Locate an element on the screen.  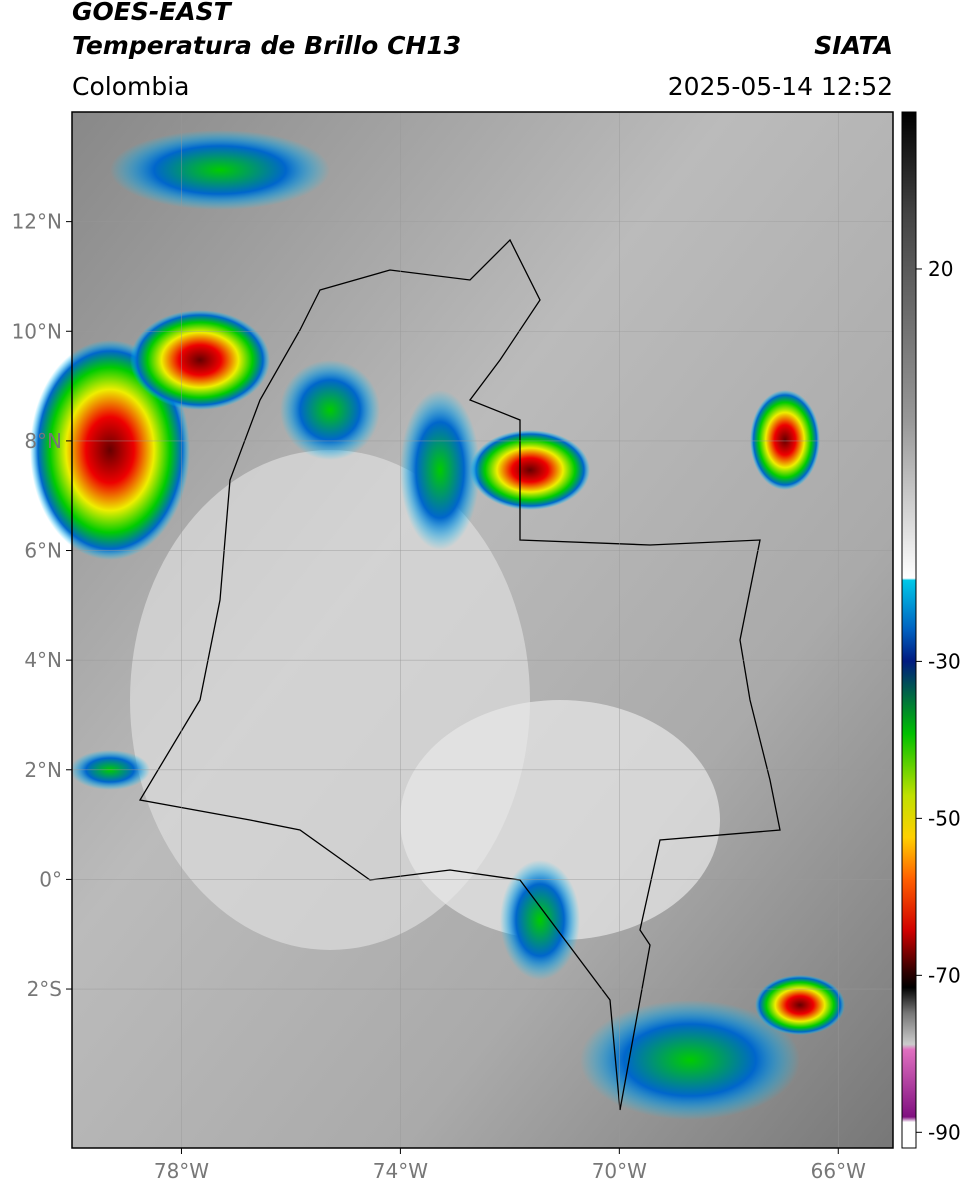
colorbar-tick-label: 20 is located at coordinates (940, 269).